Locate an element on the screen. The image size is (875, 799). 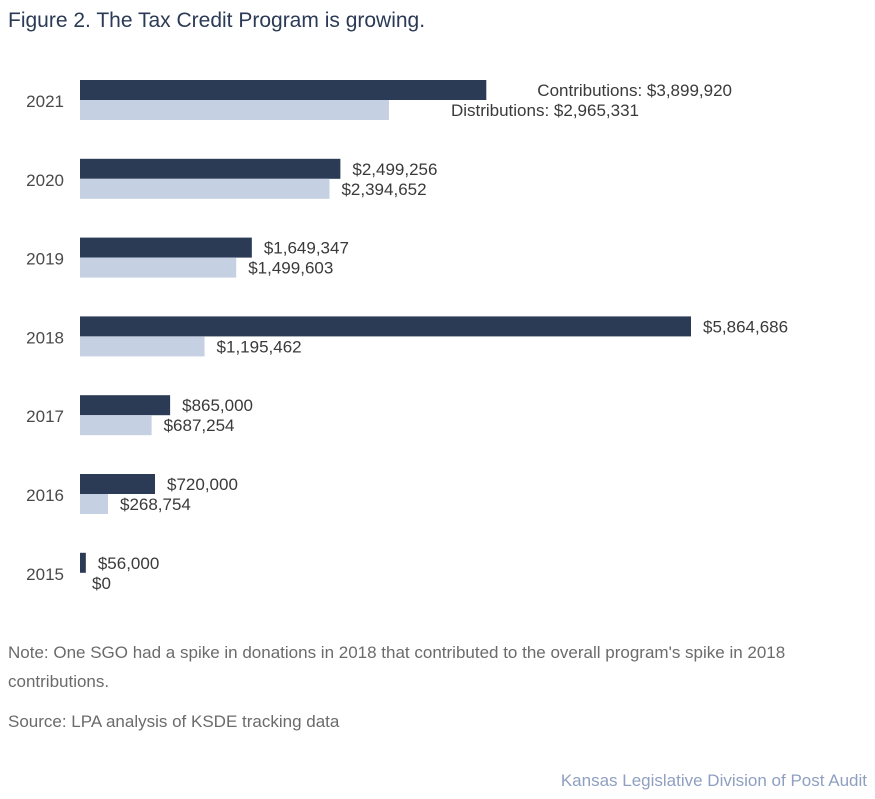
distributions-value-label: $0 is located at coordinates (101, 583).